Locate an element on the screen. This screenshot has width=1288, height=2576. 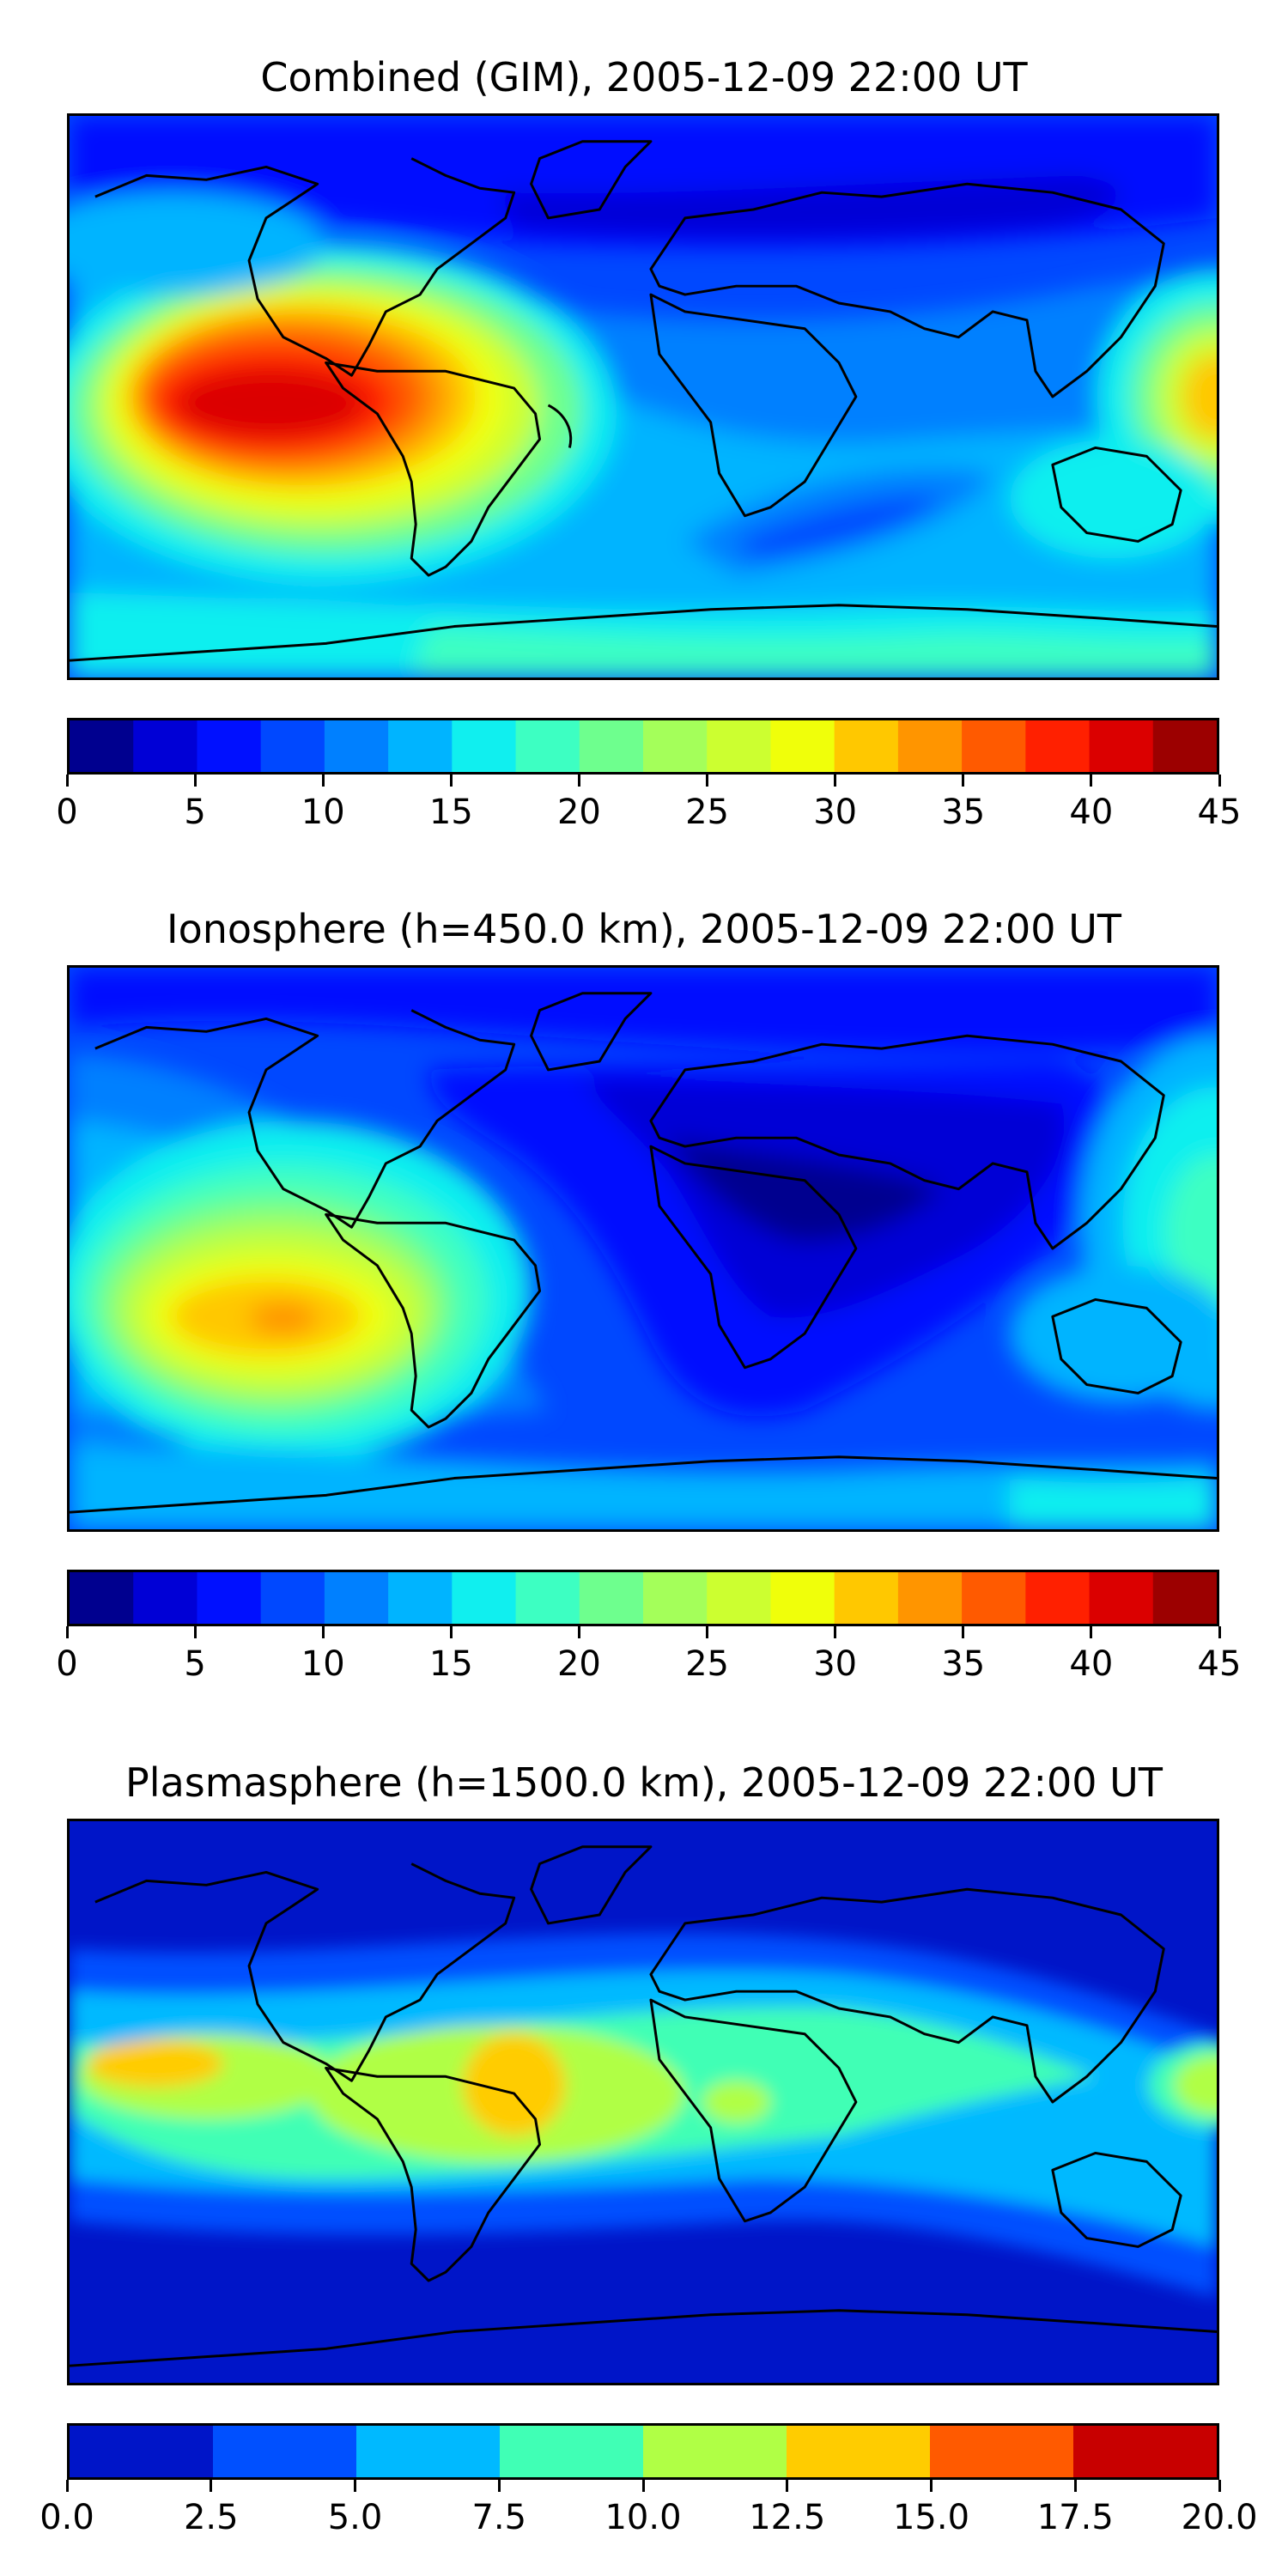
tick-label: 20.0 is located at coordinates (1219, 2517).